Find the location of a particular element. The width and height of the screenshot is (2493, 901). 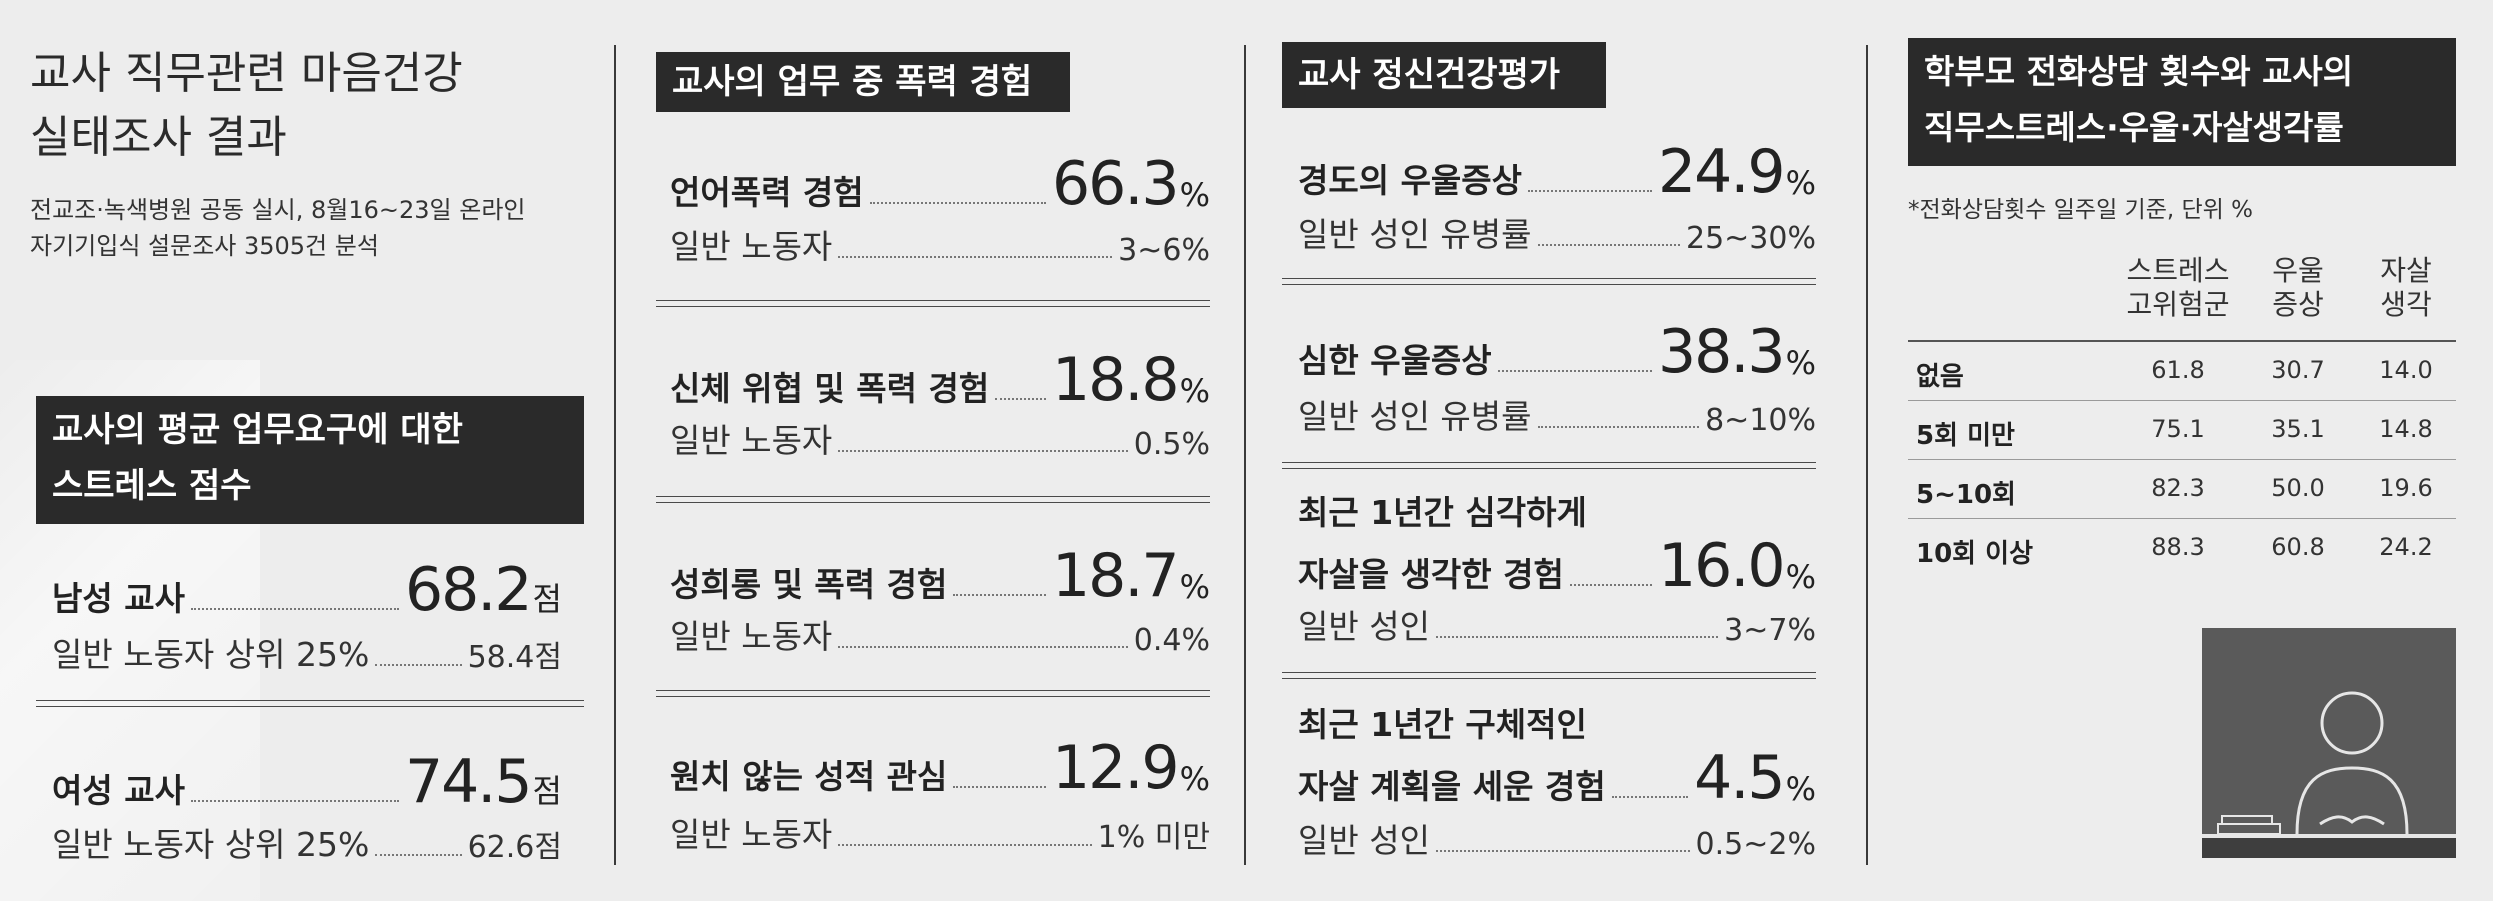

cell-stress: 61.8 is located at coordinates (2178, 370).